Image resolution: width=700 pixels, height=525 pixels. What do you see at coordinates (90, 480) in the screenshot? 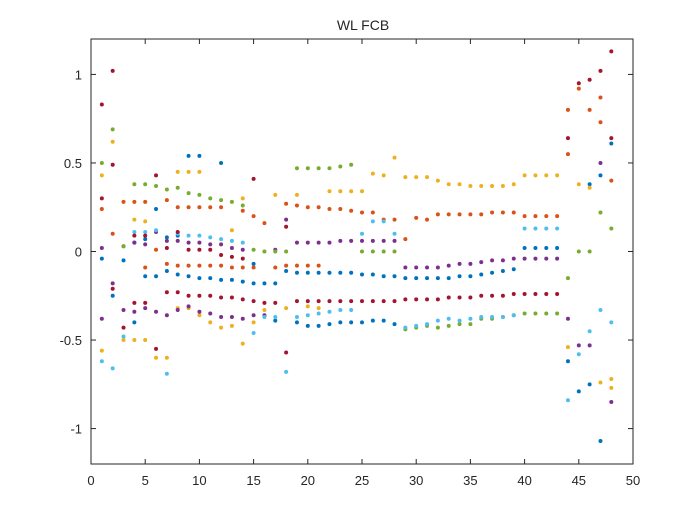
I see `x-tick-label: 0` at bounding box center [90, 480].